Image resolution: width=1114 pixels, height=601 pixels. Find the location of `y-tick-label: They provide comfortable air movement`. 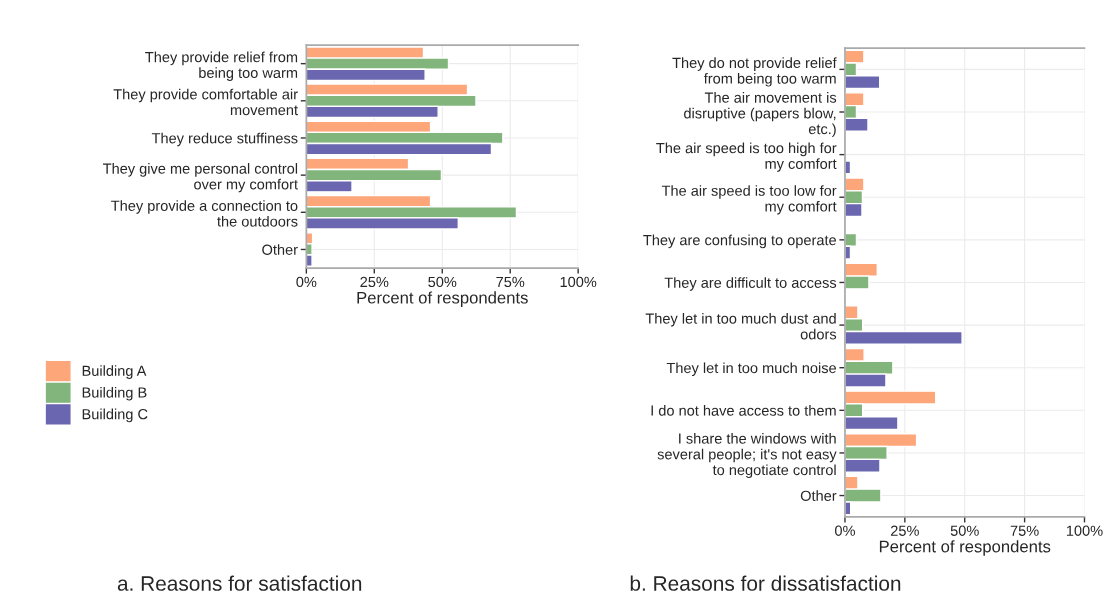

y-tick-label: They provide comfortable air movement is located at coordinates (205, 102).